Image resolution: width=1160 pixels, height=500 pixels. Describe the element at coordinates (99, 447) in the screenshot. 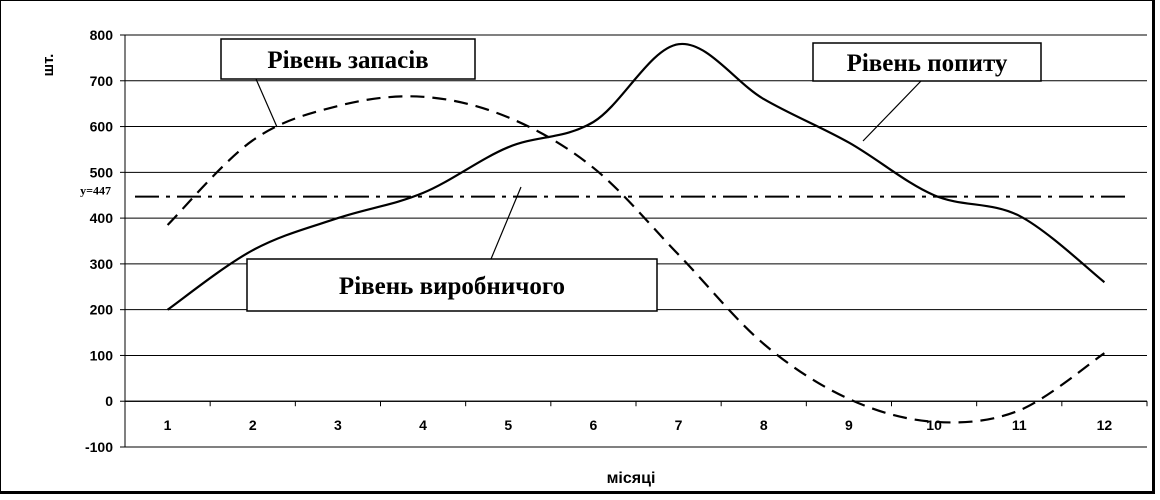

I see `y-tick-label: -100` at that location.